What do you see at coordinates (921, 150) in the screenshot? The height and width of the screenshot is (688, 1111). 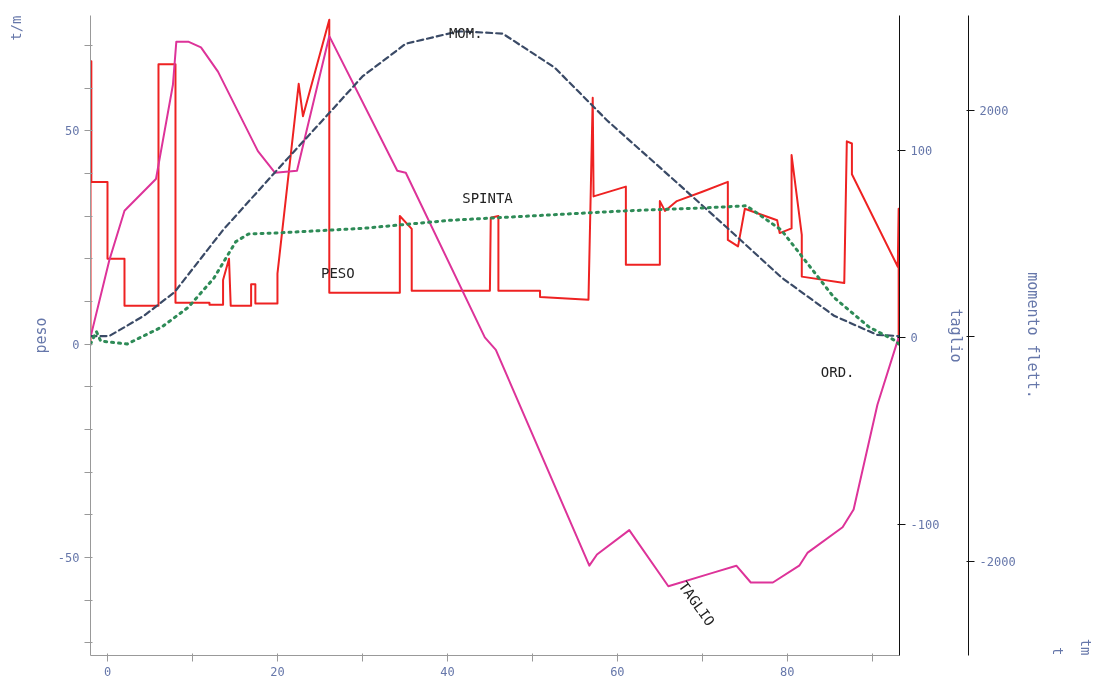 I see `y2-tick-label: 100` at bounding box center [921, 150].